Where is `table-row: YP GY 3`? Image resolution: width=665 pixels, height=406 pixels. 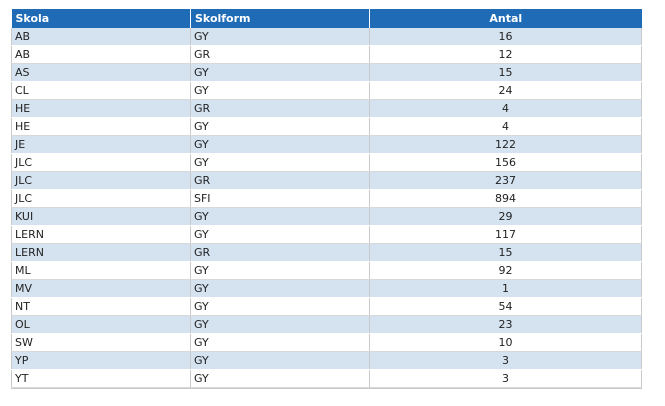 table-row: YP GY 3 is located at coordinates (326, 360).